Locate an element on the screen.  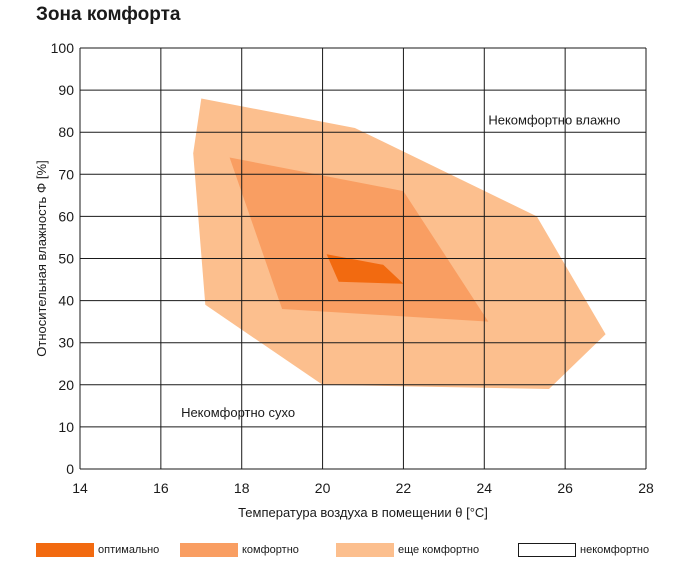
region-optimal is located at coordinates (365, 269).